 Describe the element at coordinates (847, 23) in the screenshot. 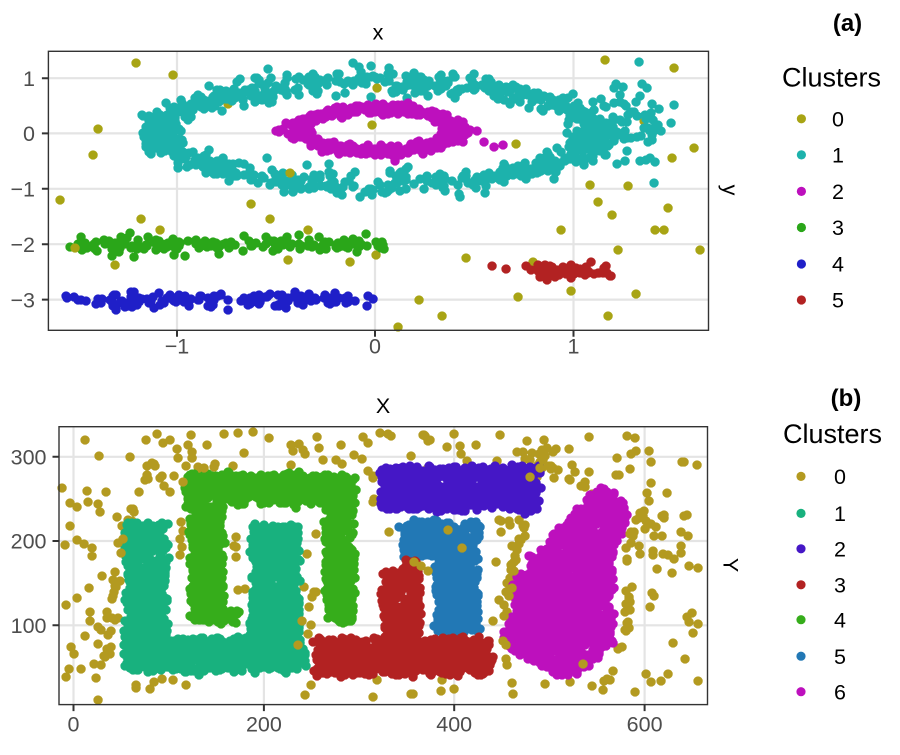

I see `svg-text: (a)` at that location.